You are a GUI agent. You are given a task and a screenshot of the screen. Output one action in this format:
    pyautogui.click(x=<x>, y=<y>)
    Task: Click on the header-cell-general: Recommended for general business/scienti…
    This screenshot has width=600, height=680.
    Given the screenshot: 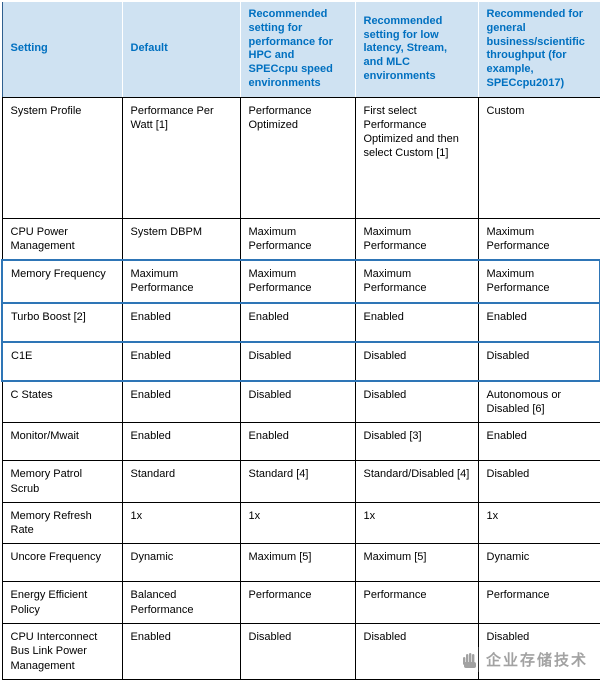 What is the action you would take?
    pyautogui.click(x=538, y=49)
    